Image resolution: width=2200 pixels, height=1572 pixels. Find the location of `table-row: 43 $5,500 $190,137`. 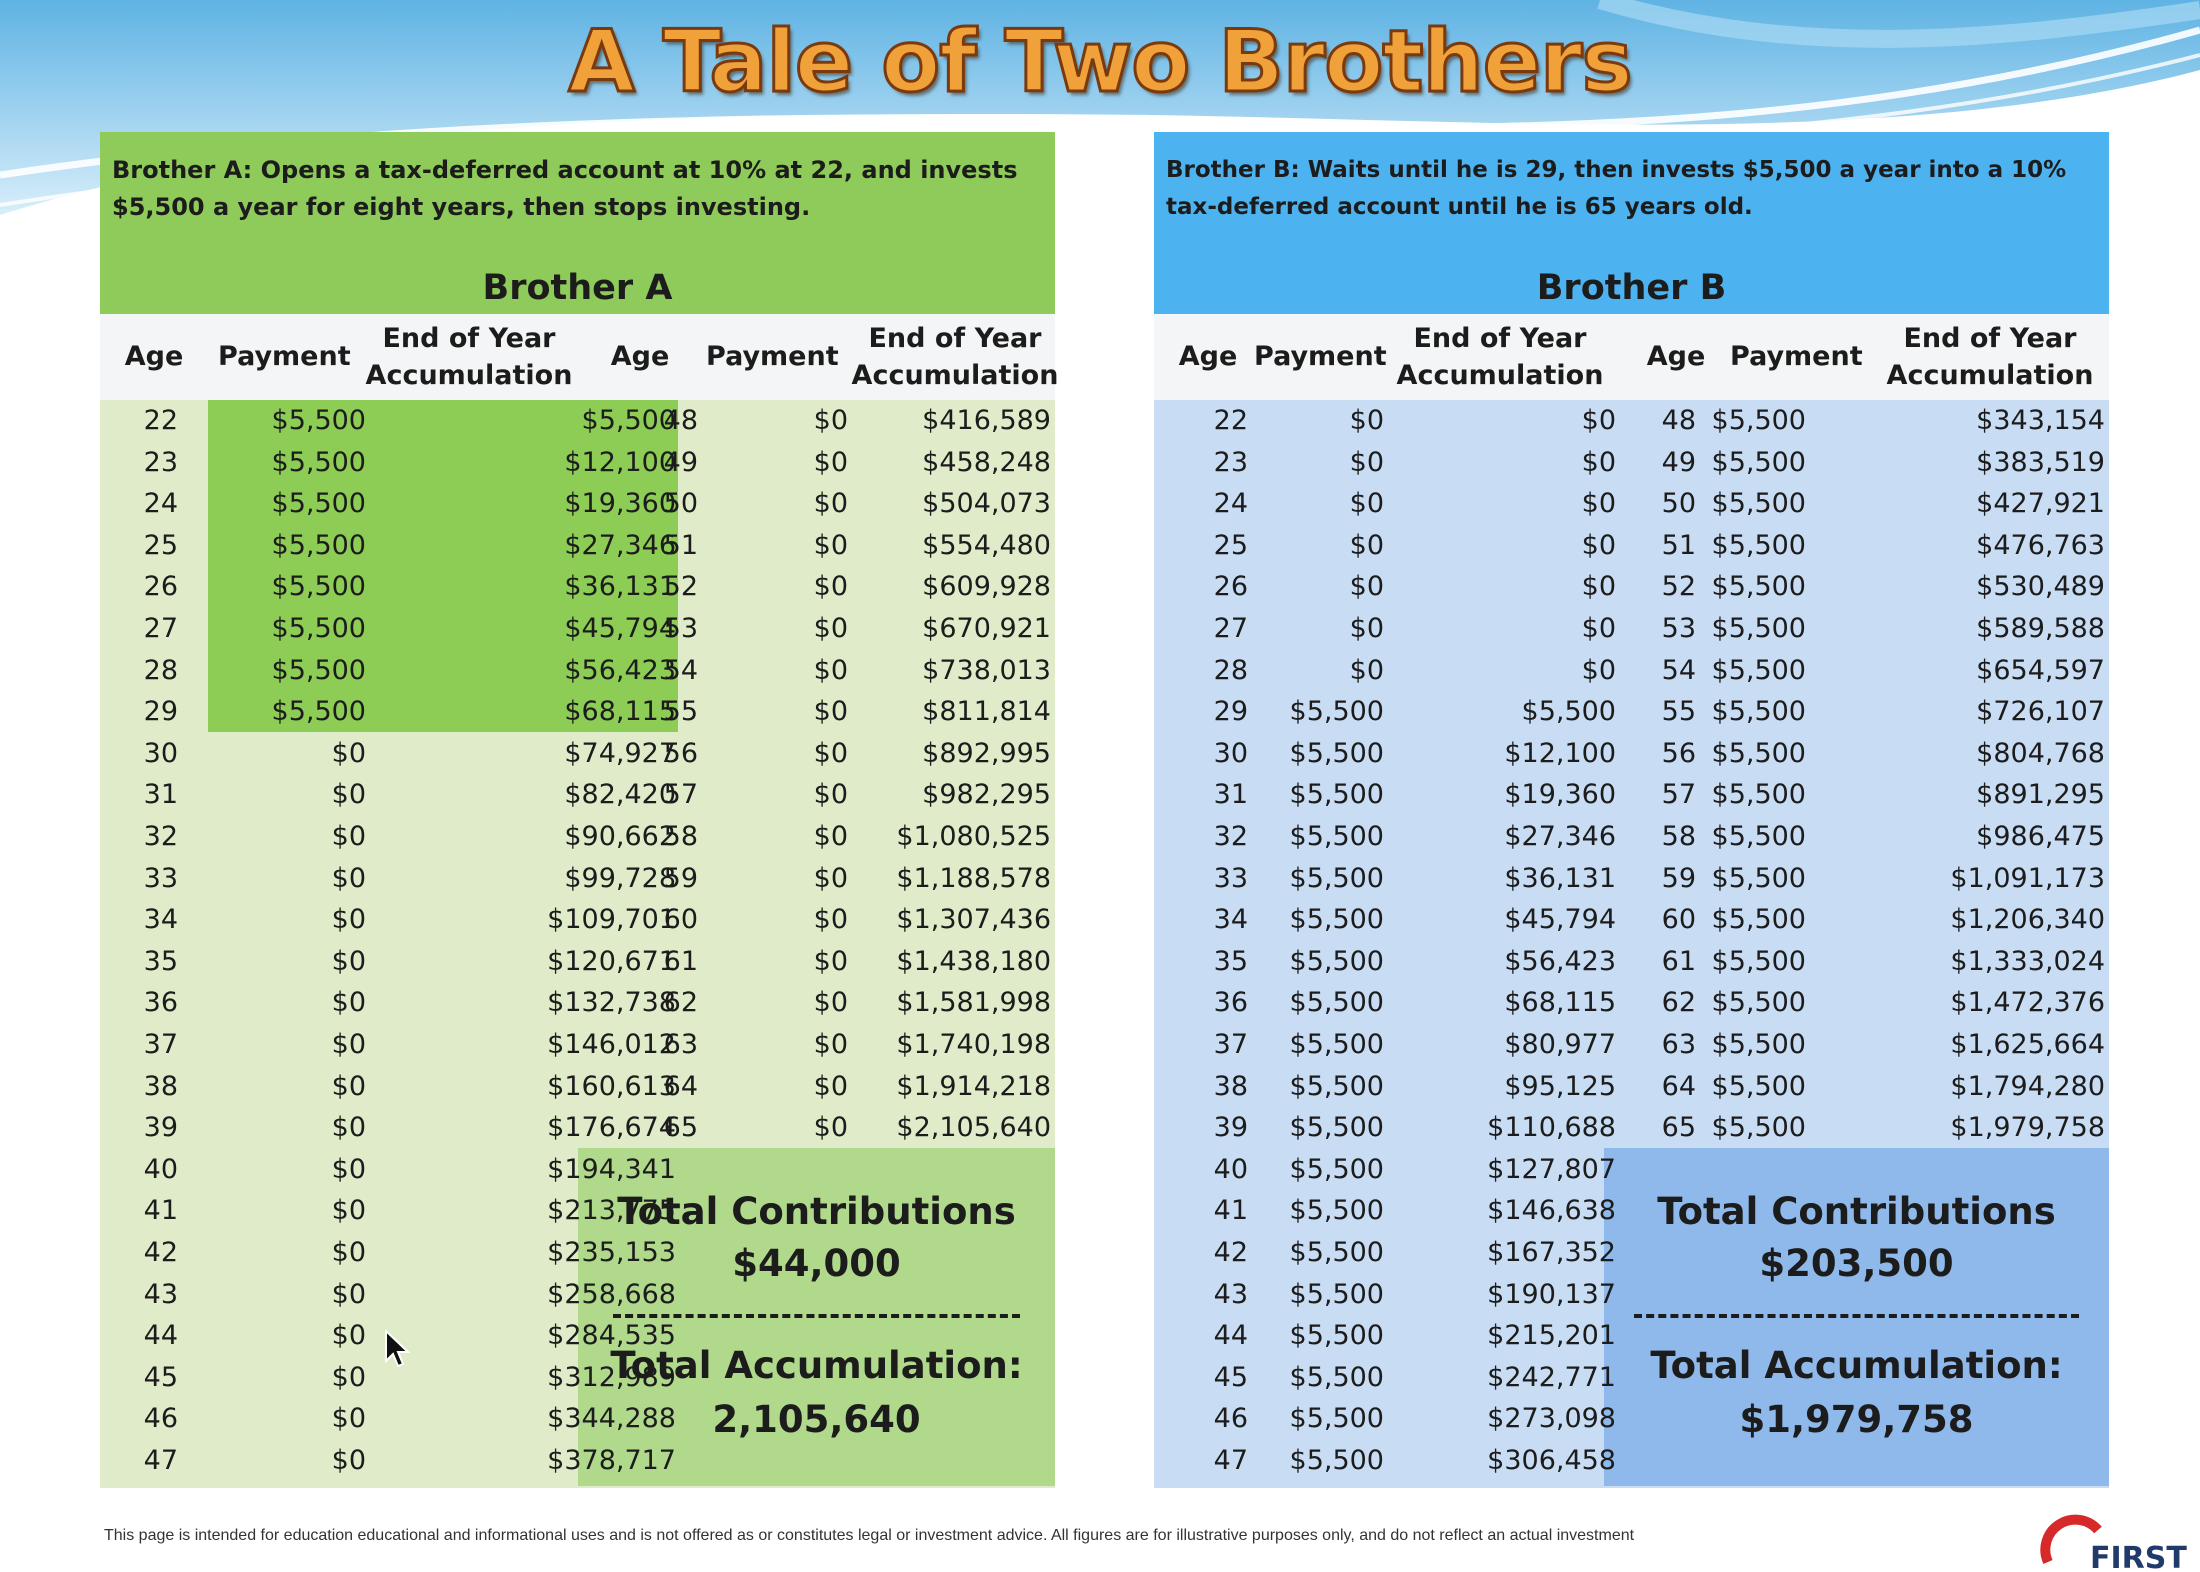

table-row: 43 $5,500 $190,137 is located at coordinates (1393, 1295).